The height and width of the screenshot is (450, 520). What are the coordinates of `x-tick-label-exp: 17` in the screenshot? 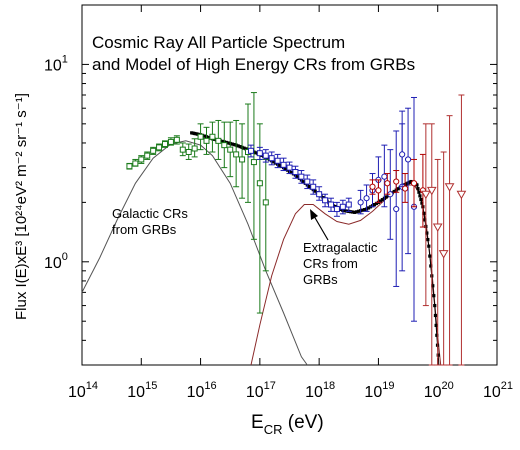 It's located at (270, 386).